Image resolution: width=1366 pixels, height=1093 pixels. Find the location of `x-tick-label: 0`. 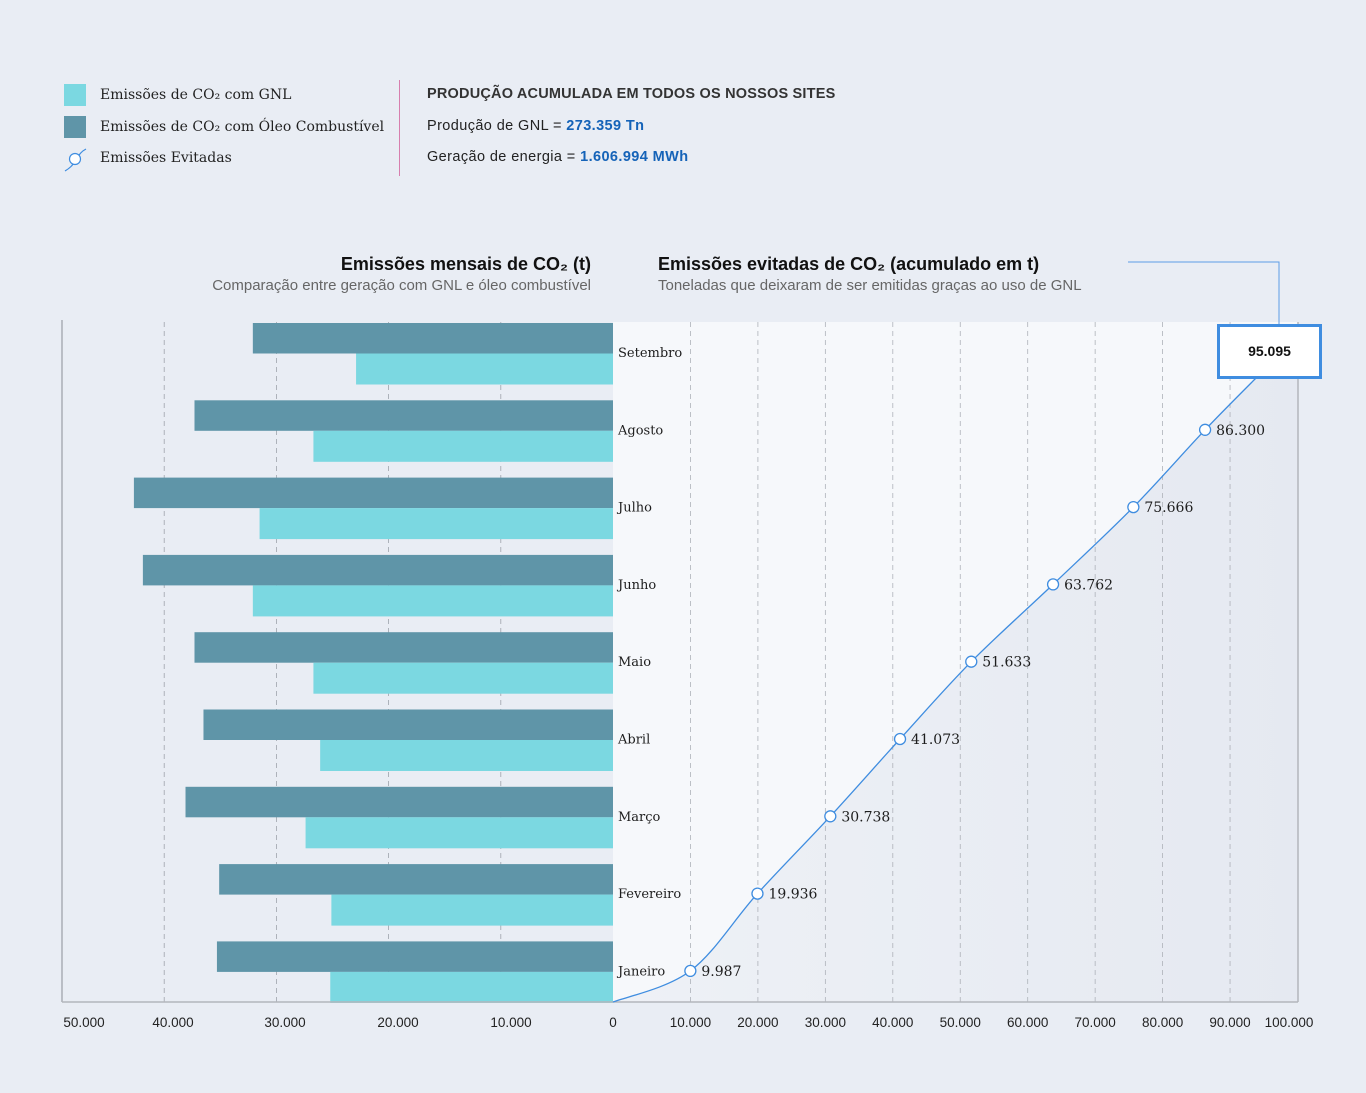

x-tick-label: 0 is located at coordinates (613, 1022).